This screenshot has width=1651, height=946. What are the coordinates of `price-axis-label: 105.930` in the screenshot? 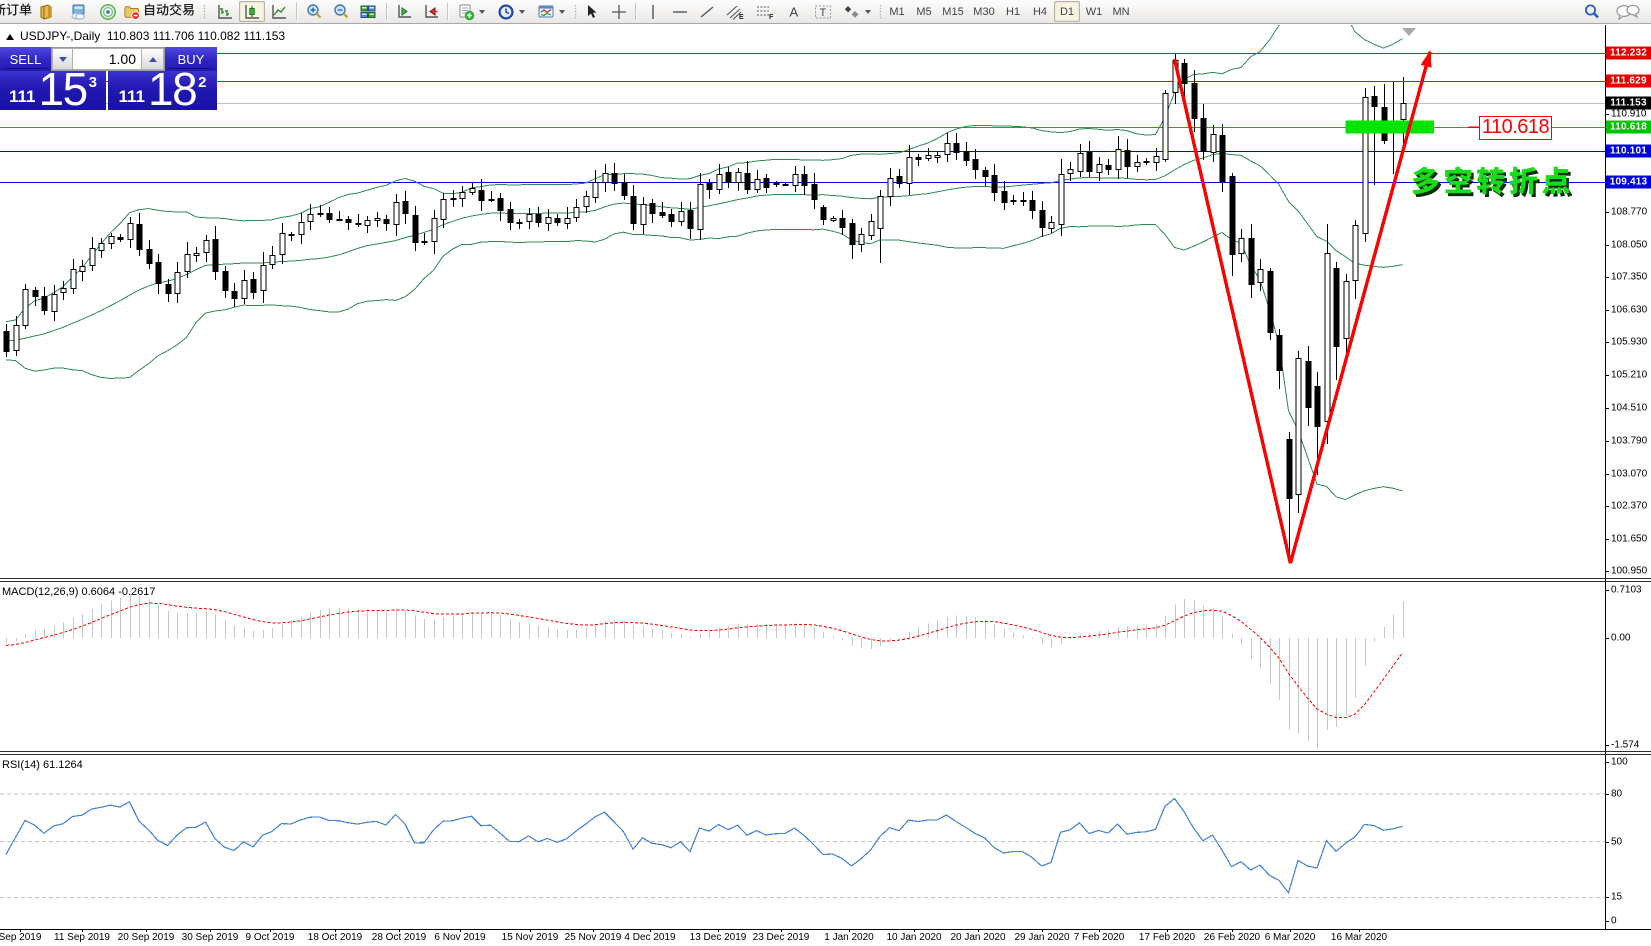 It's located at (1629, 342).